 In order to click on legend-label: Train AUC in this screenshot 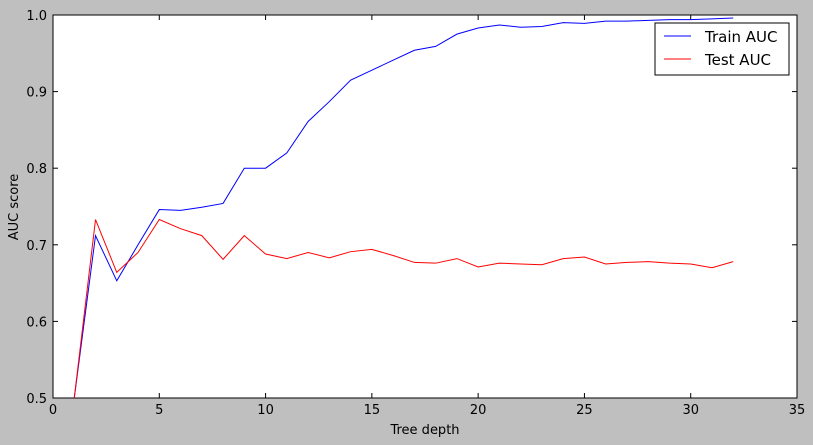, I will do `click(740, 37)`.